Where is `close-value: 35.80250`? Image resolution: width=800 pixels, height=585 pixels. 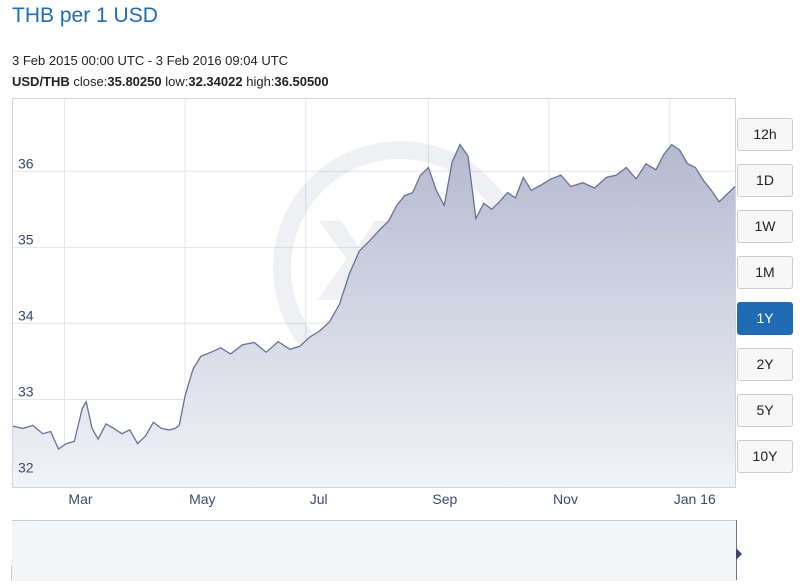
close-value: 35.80250 is located at coordinates (134, 81).